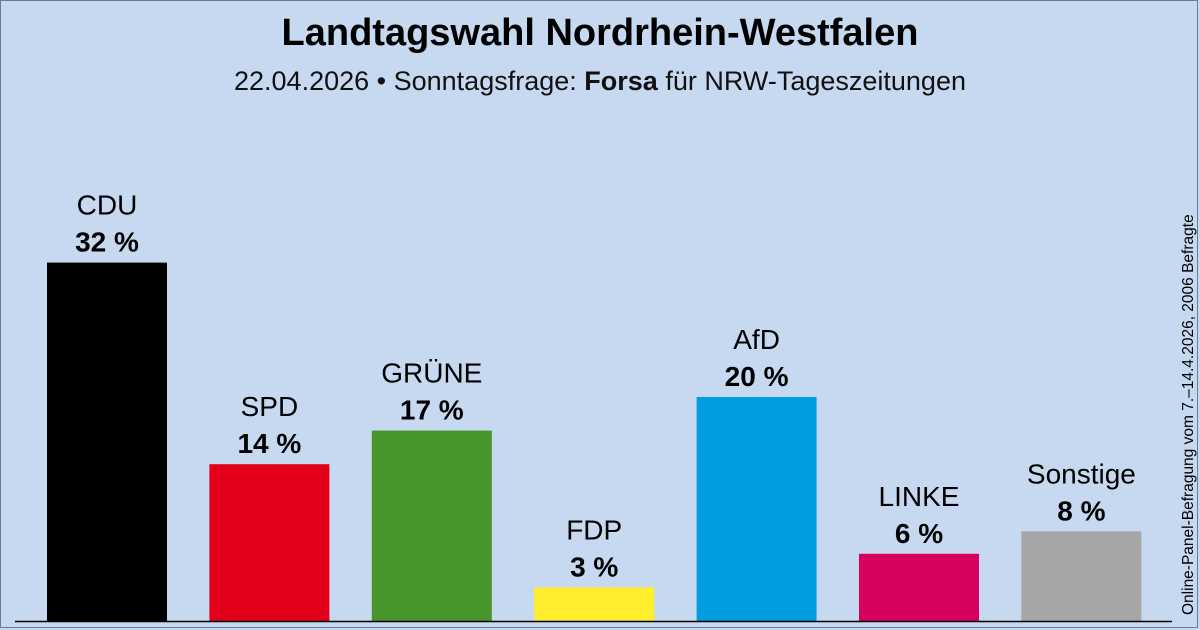 This screenshot has height=630, width=1200. I want to click on party-label-gr-ne: GRÜNE, so click(431, 373).